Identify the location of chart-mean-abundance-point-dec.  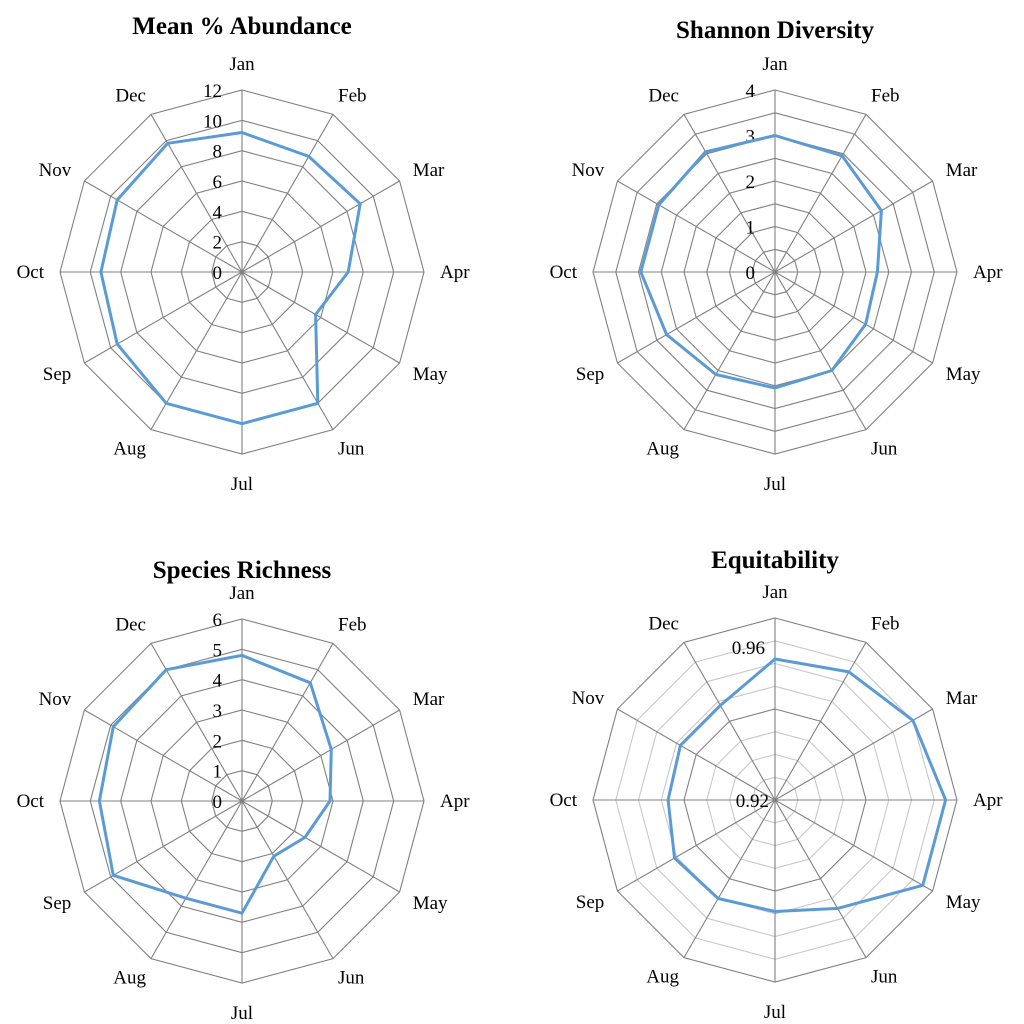
(167, 143).